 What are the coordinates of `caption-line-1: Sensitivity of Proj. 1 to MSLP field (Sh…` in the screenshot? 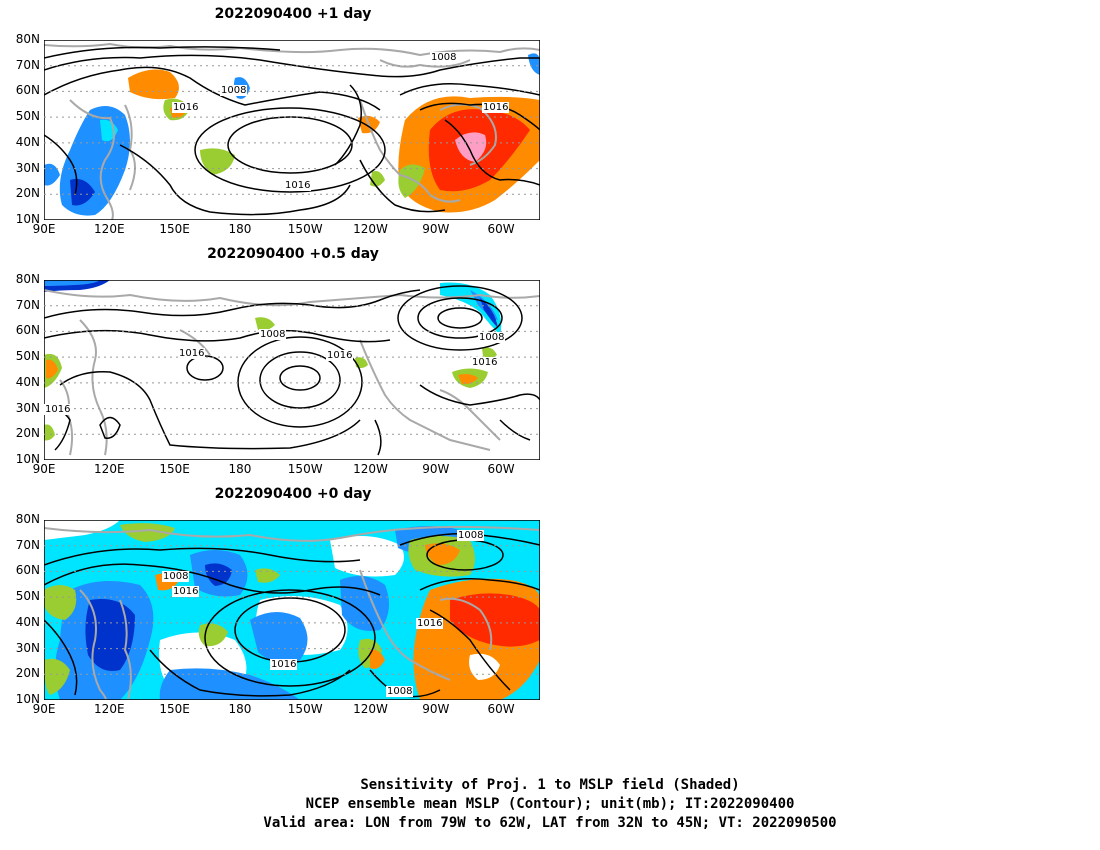 It's located at (550, 785).